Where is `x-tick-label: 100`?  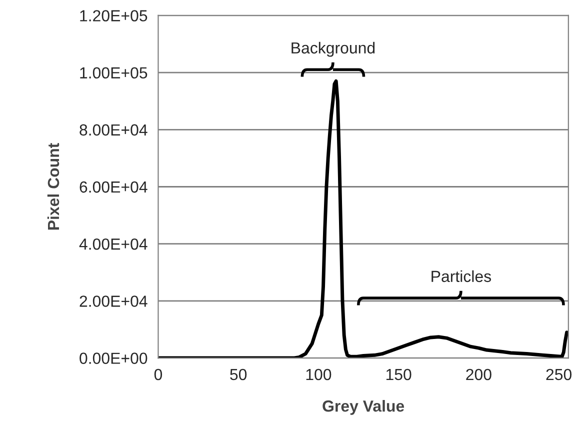 x-tick-label: 100 is located at coordinates (319, 374).